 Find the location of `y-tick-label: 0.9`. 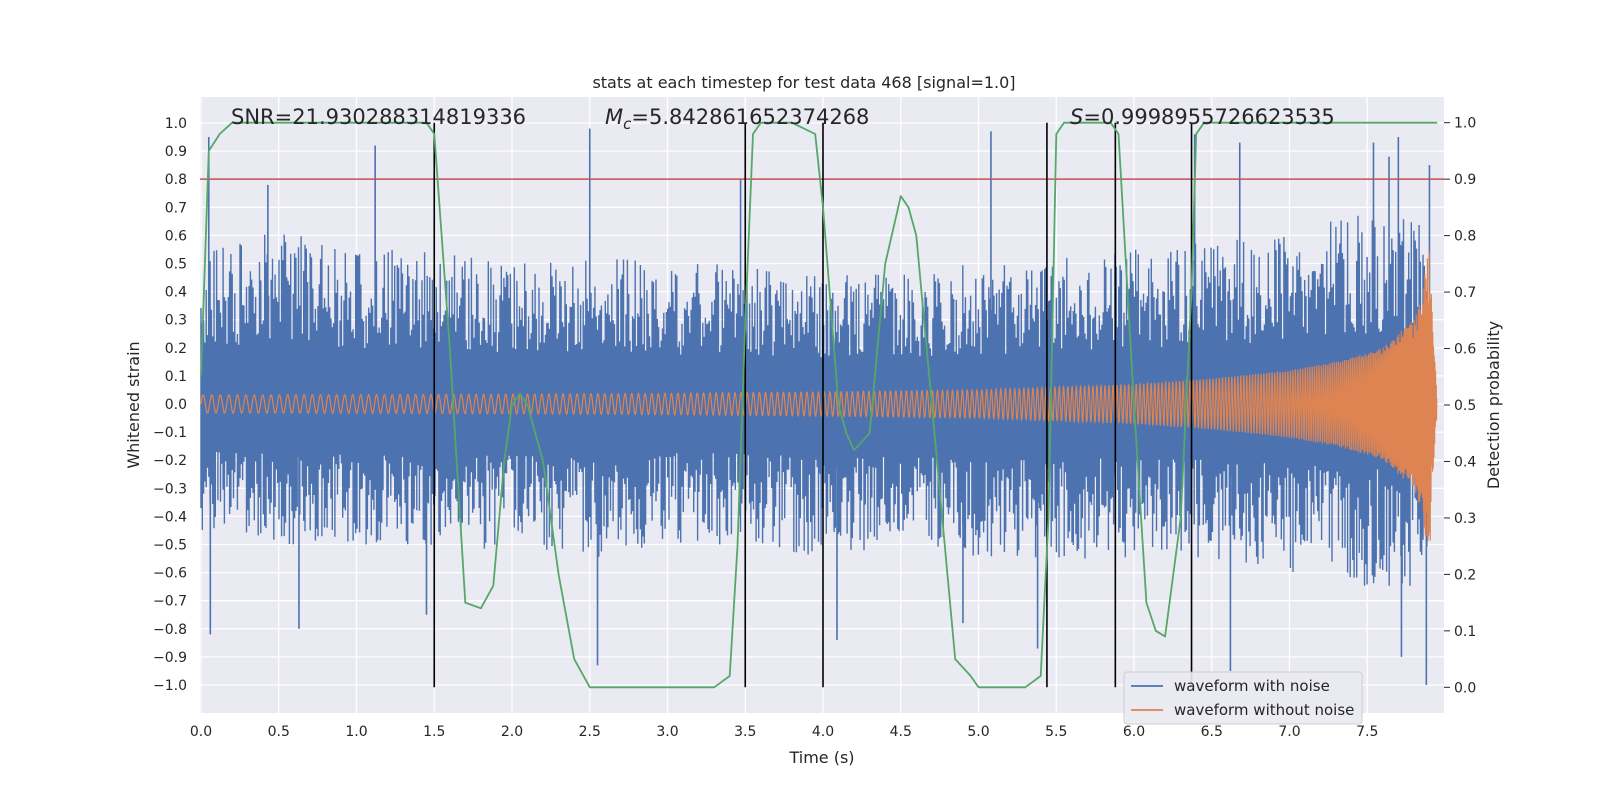

y-tick-label: 0.9 is located at coordinates (176, 152).